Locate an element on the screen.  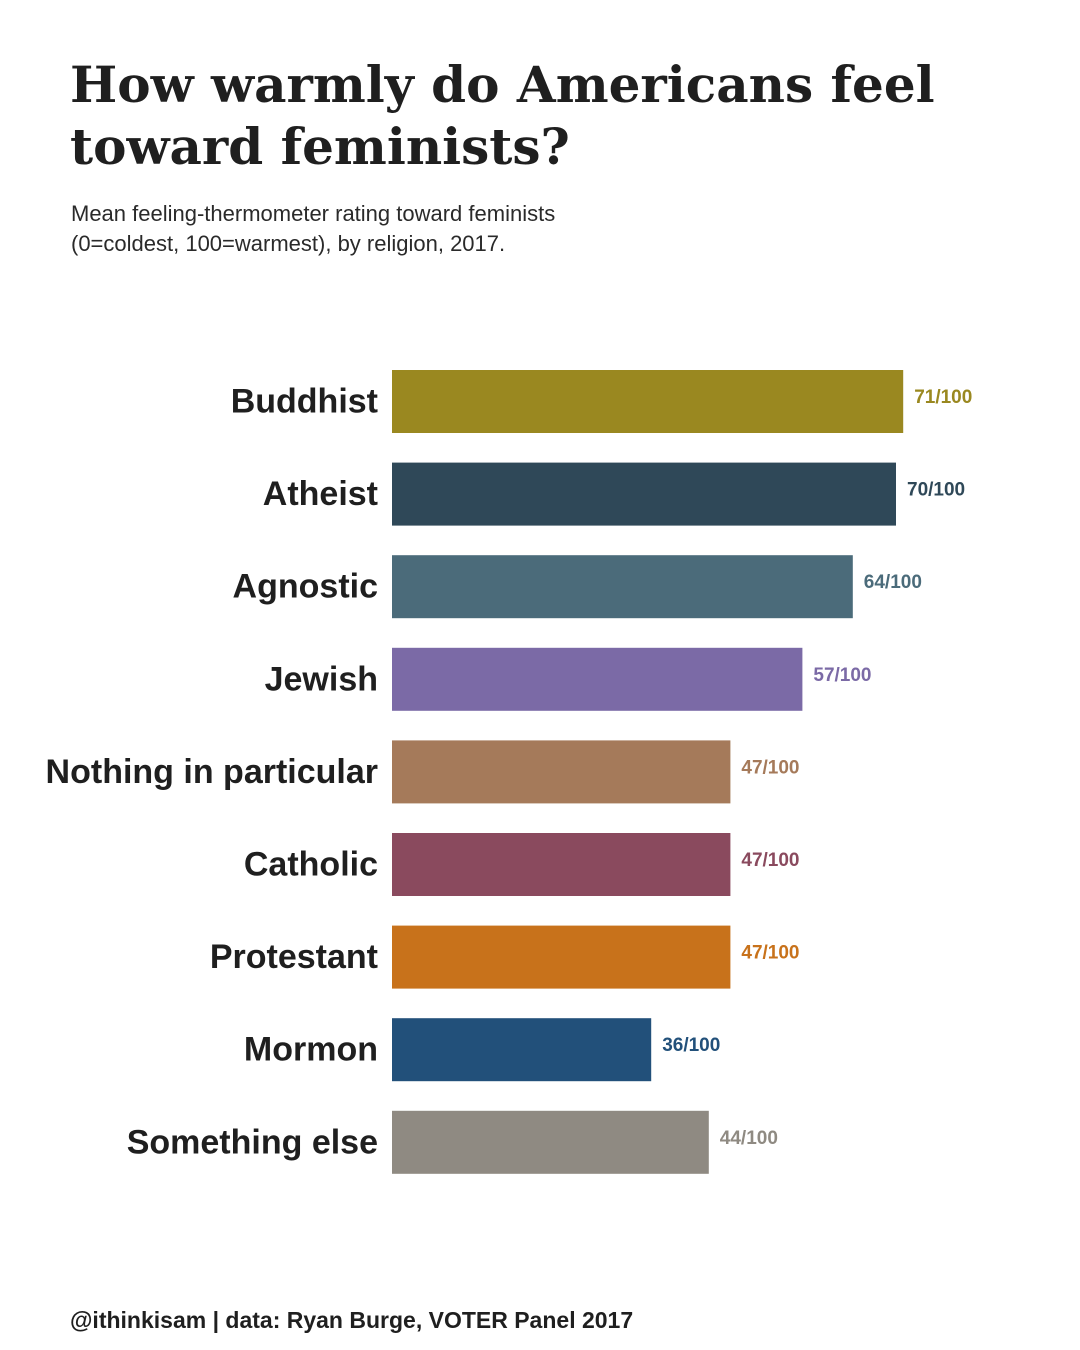
value-label-buddhist: 71/100 is located at coordinates (943, 397).